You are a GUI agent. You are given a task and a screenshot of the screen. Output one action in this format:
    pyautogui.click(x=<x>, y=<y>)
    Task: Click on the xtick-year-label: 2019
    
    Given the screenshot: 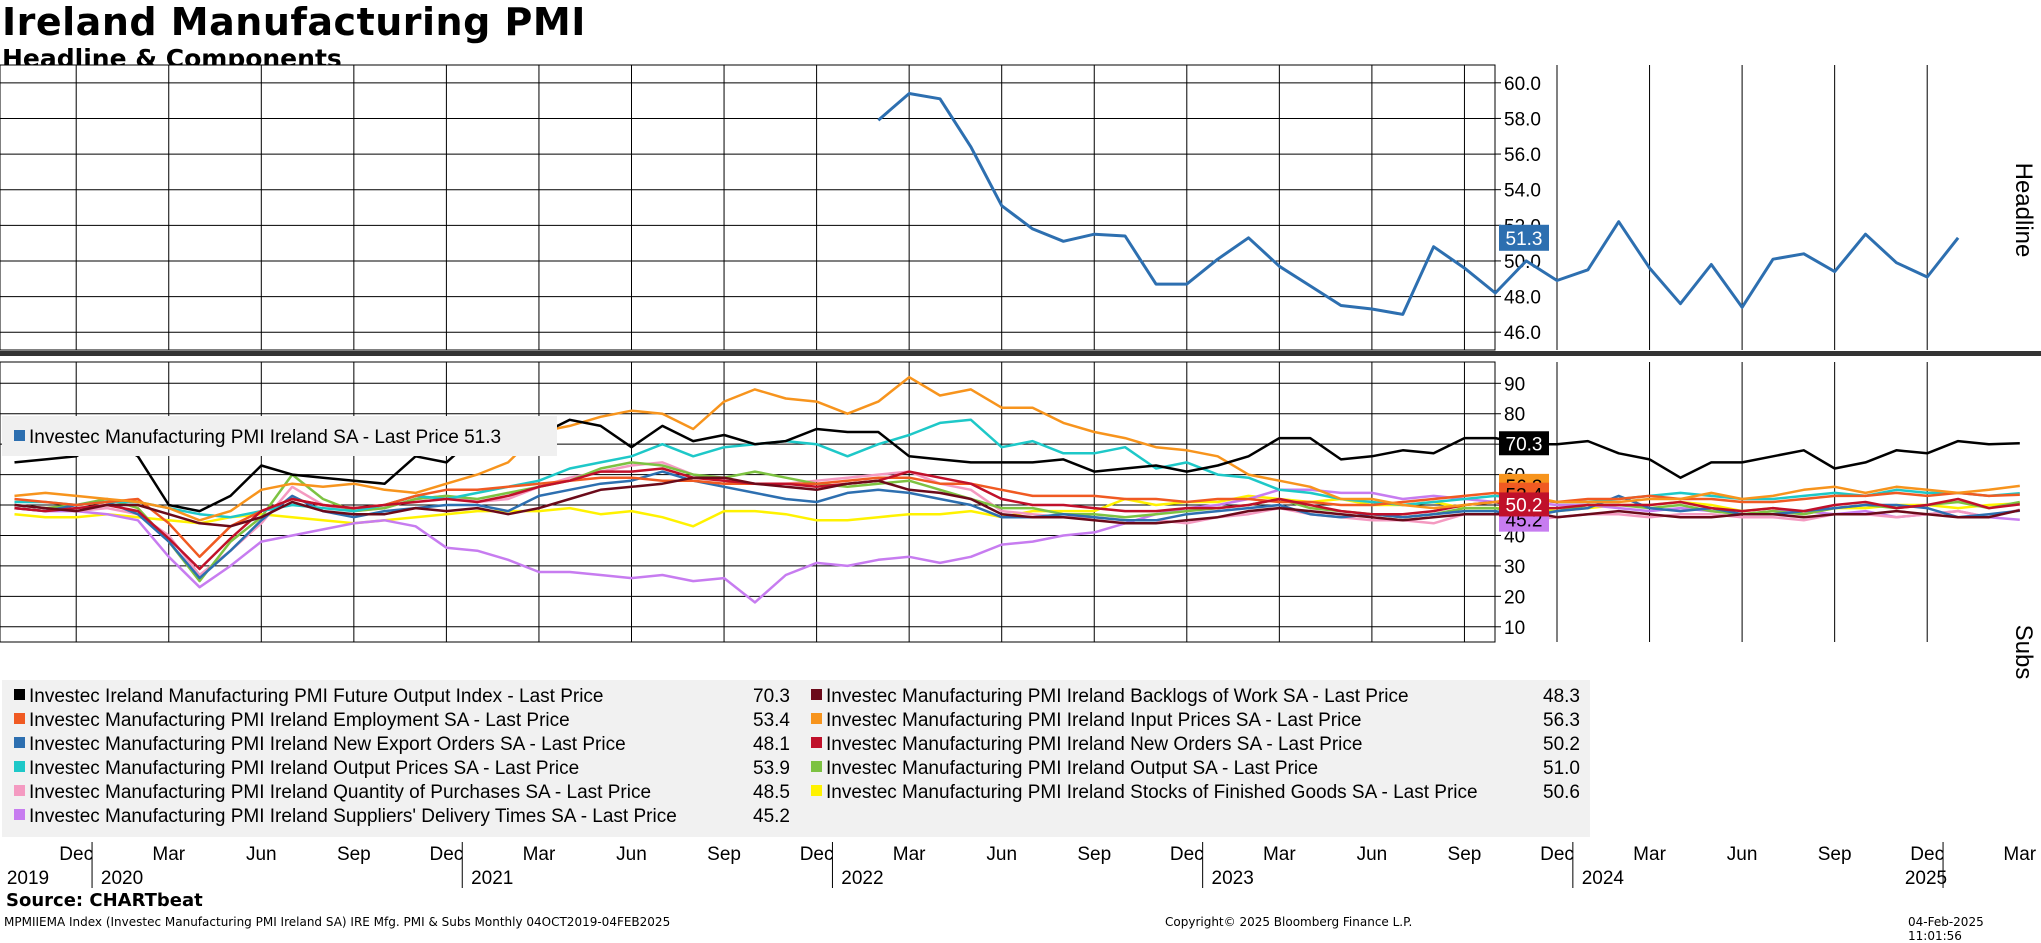 What is the action you would take?
    pyautogui.click(x=28, y=878)
    